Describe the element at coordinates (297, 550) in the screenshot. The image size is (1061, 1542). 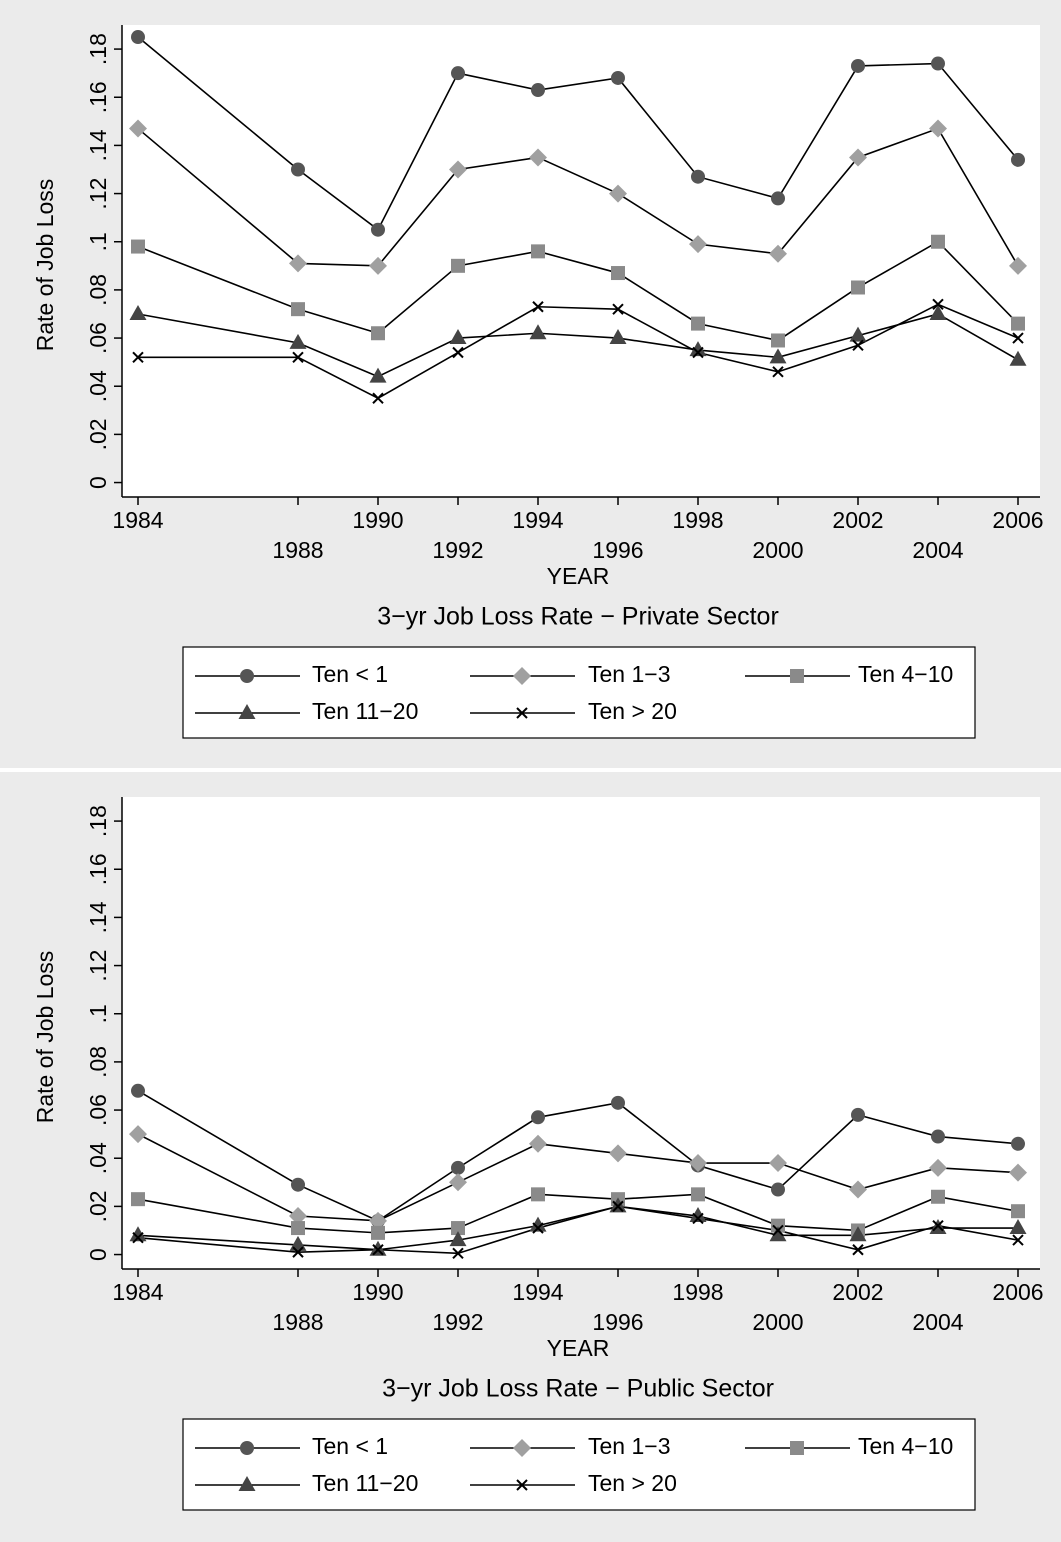
I see `x-tick-label: 1988` at that location.